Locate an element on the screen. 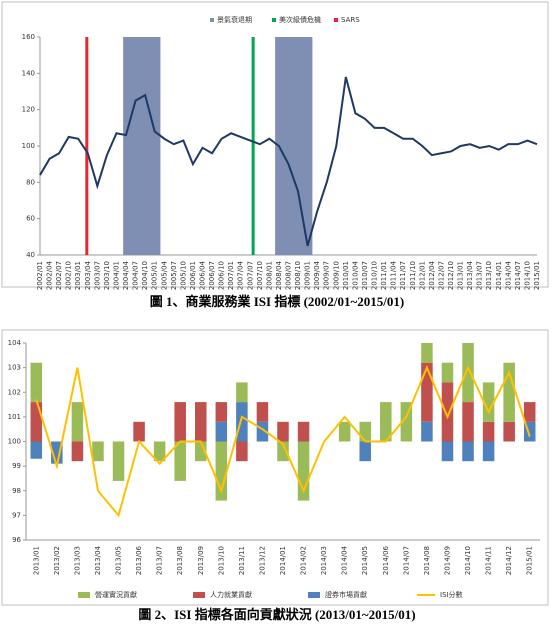 The image size is (554, 627). x-tick-label: 2008/01 is located at coordinates (269, 275).